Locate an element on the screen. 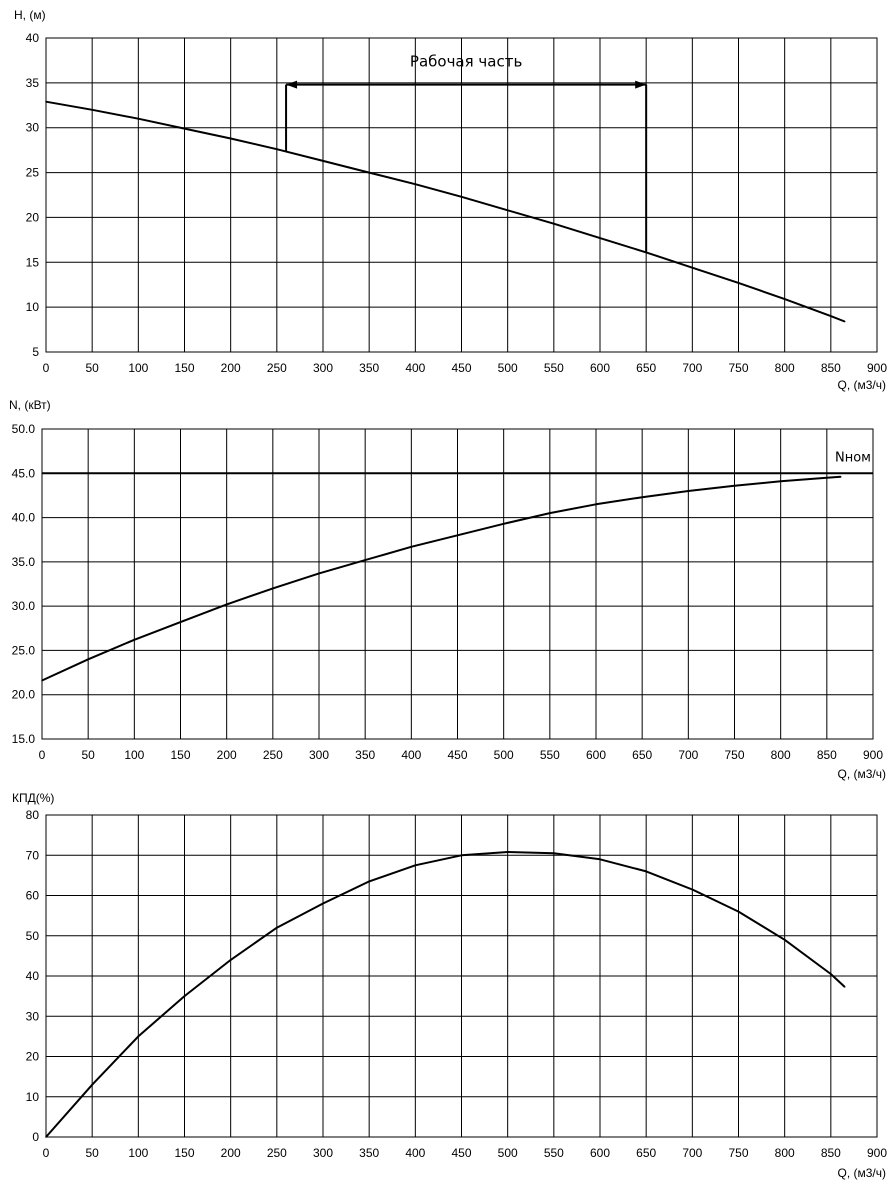  y-tick-label: 0 is located at coordinates (35, 1137).